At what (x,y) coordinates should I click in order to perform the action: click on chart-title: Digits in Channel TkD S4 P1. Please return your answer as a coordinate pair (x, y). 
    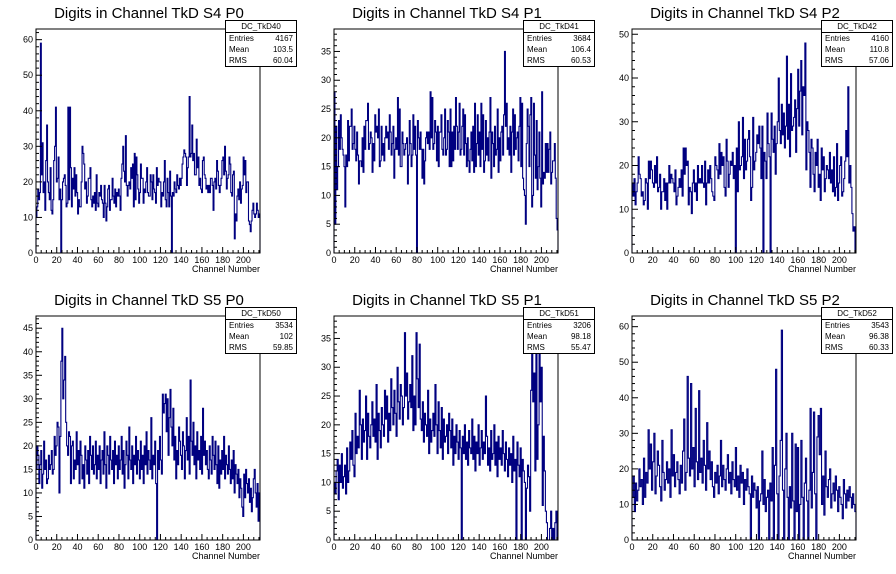
    Looking at the image, I should click on (447, 13).